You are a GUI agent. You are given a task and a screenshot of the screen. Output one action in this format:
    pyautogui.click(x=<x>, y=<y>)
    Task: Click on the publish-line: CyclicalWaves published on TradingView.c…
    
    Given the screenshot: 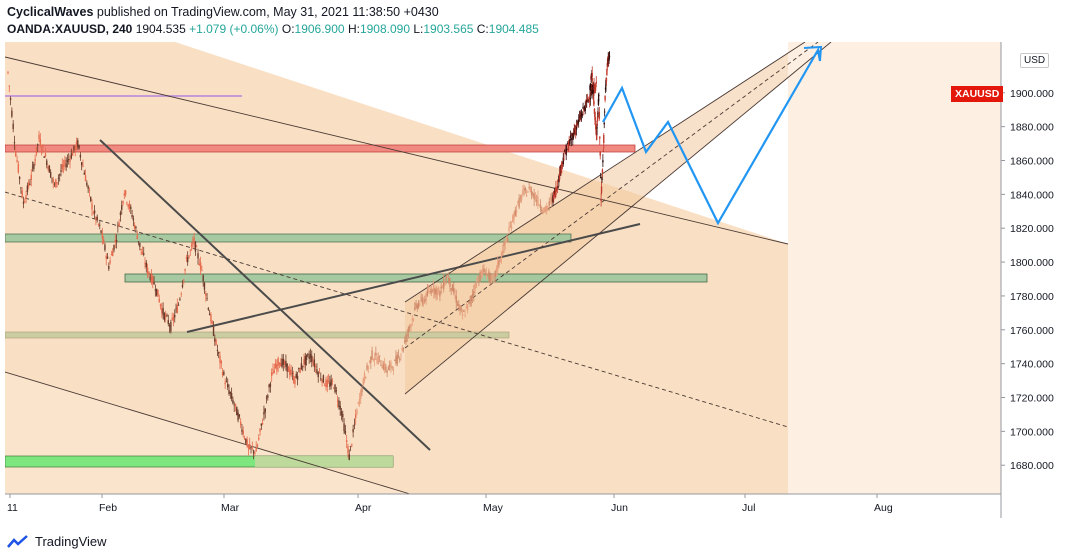 What is the action you would take?
    pyautogui.click(x=273, y=12)
    